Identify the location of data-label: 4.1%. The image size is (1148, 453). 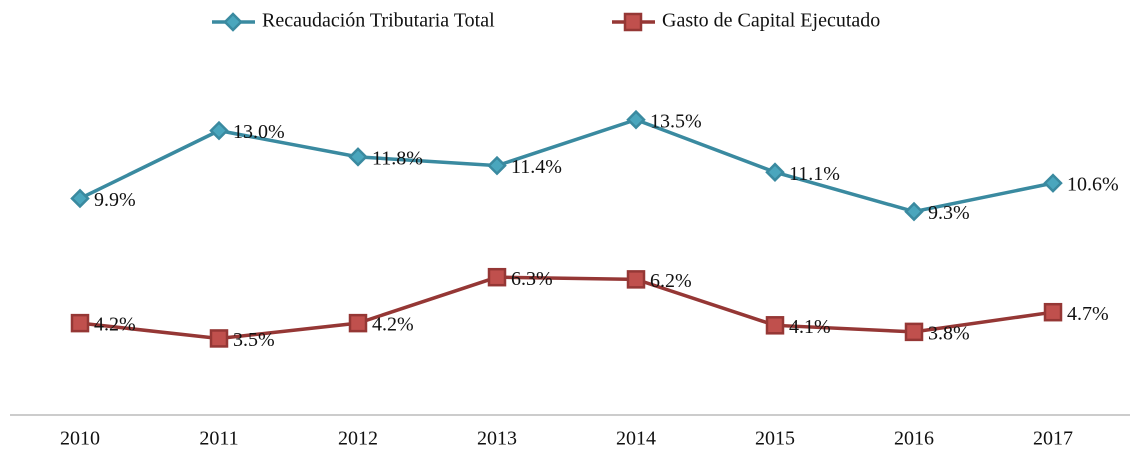
(810, 327).